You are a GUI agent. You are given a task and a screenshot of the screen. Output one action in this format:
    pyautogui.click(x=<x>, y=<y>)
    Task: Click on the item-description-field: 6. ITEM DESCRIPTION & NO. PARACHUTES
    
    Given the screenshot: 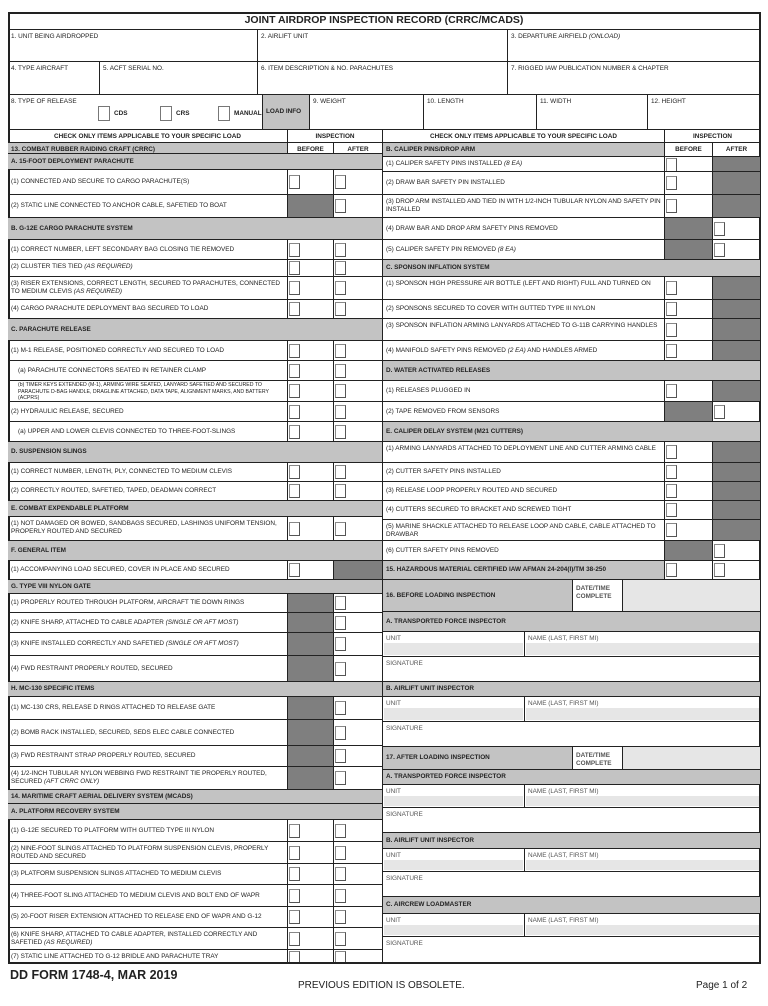 What is the action you would take?
    pyautogui.click(x=383, y=78)
    